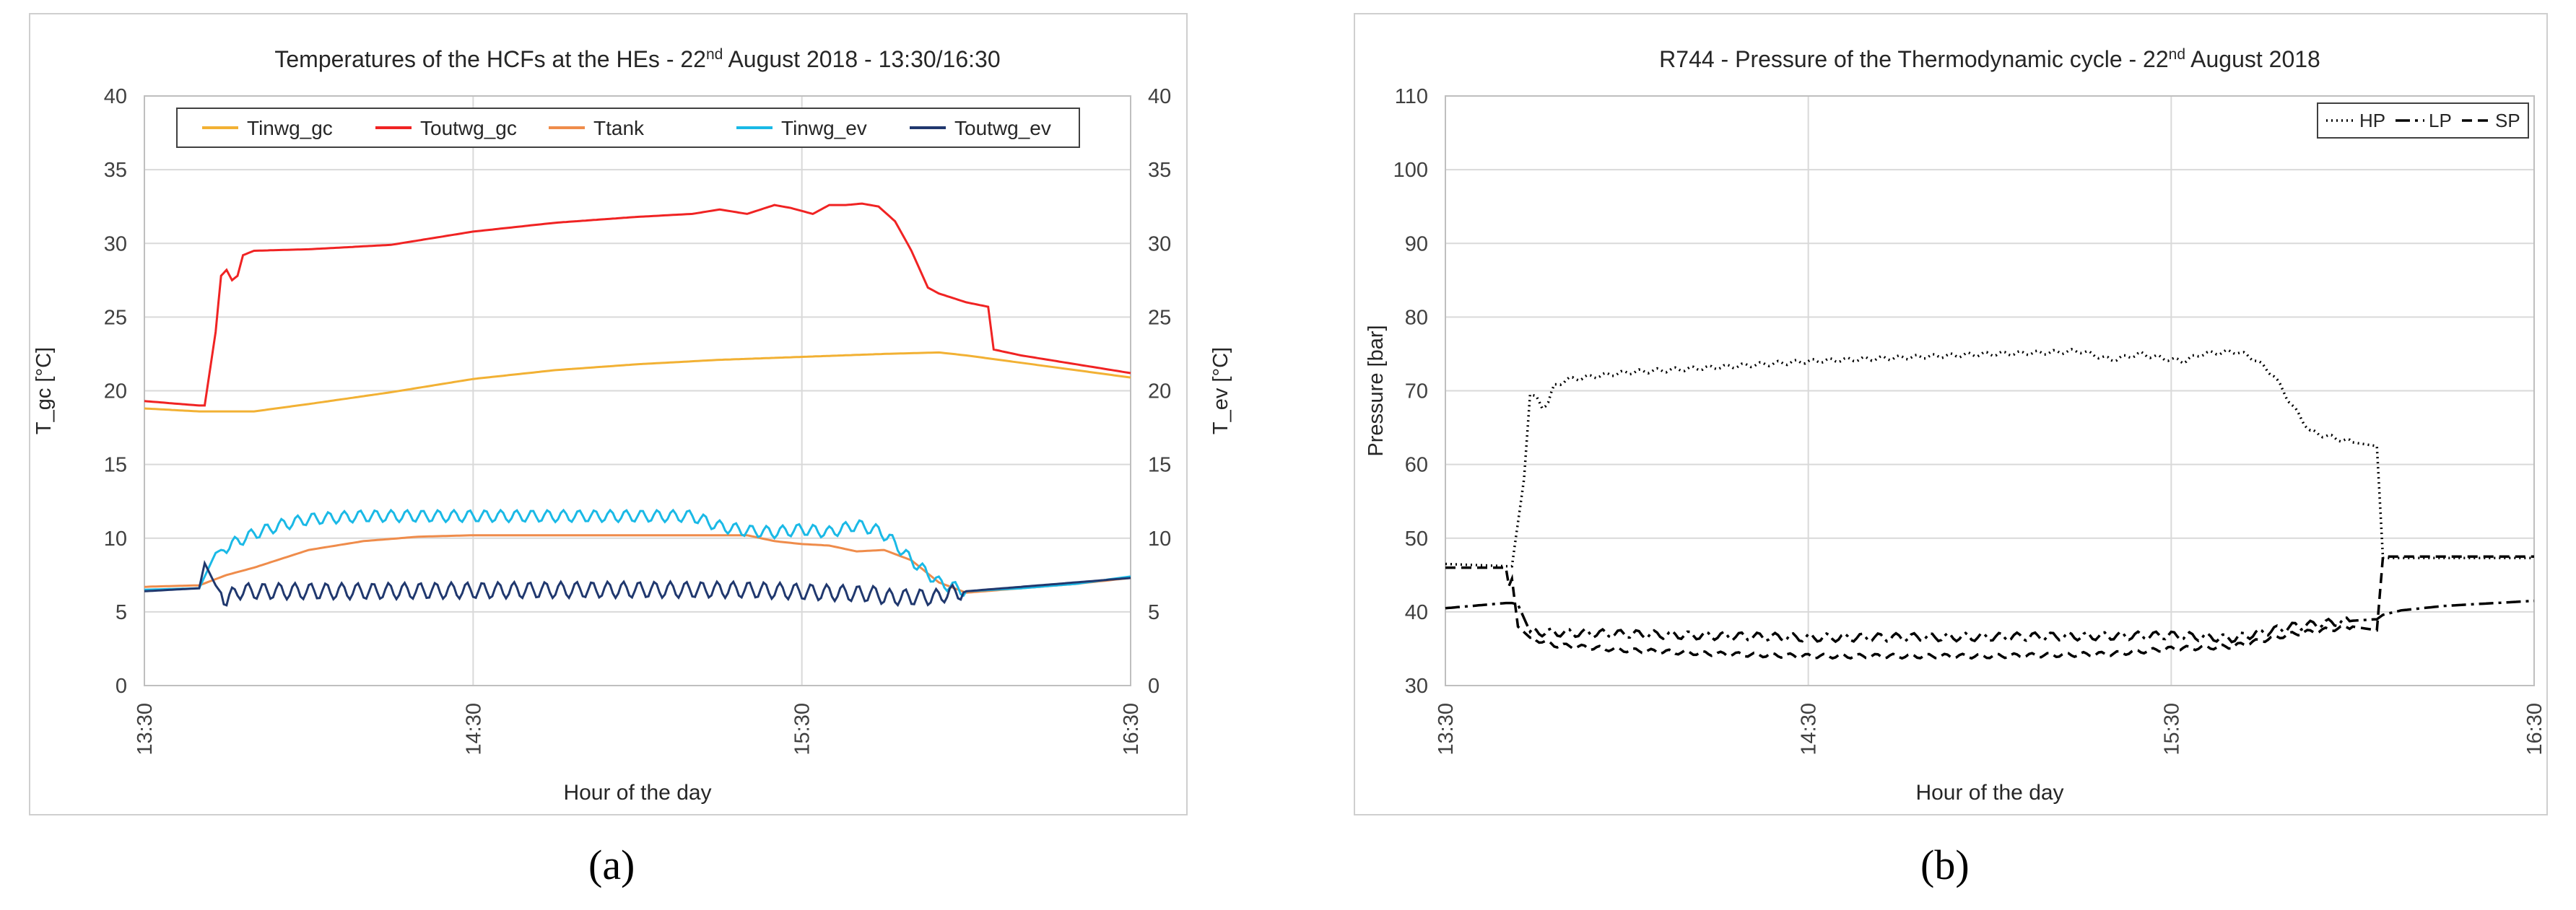 The height and width of the screenshot is (910, 2576). I want to click on chart-a-ytick-right-label-8: 40, so click(1159, 96).